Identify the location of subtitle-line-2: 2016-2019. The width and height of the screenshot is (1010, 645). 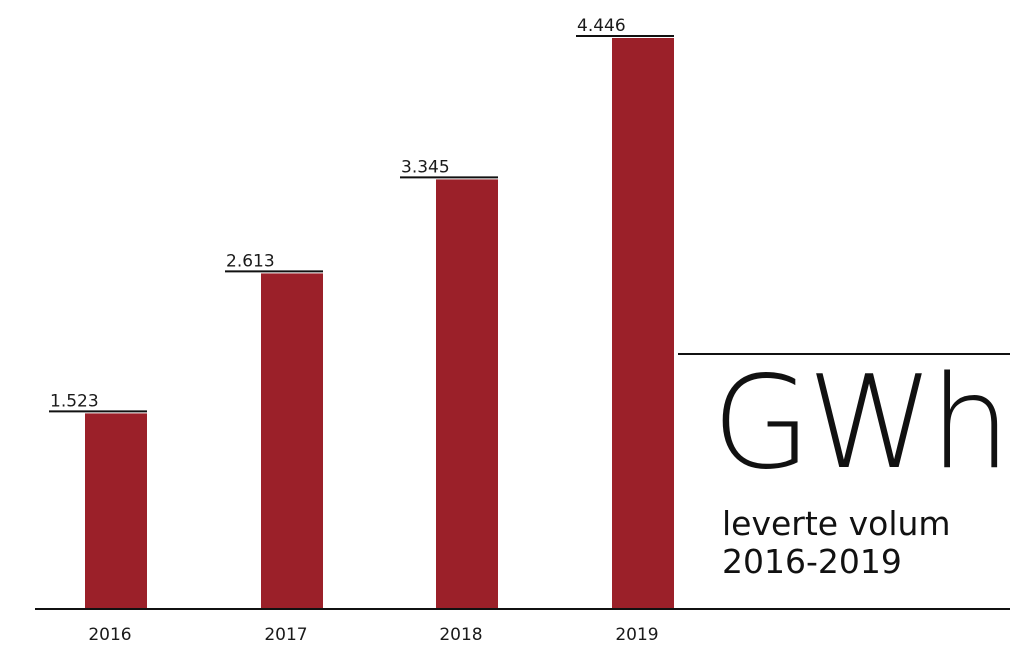
(812, 561).